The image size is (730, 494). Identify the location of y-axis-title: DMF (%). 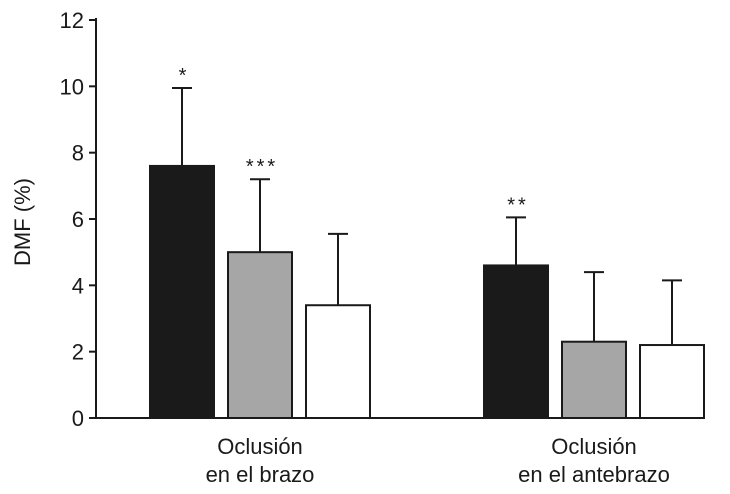
(22, 222).